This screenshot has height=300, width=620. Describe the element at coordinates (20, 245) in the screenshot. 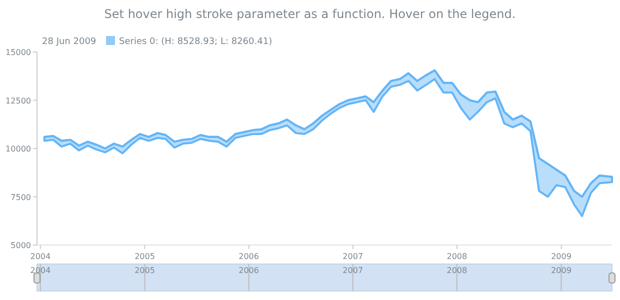

I see `y-tick-label: 5000` at that location.